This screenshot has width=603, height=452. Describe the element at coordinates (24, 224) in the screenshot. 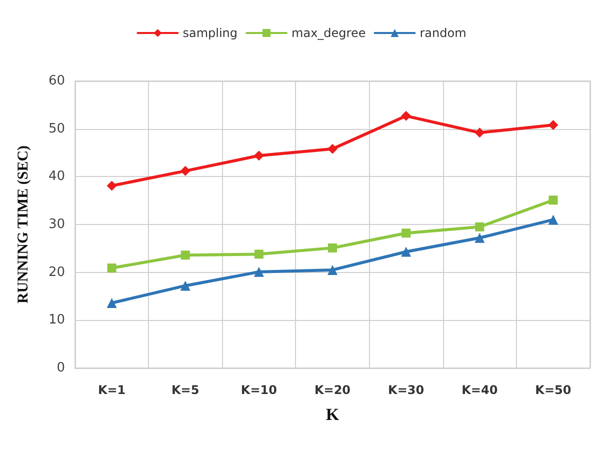

I see `y-axis-title: RUNNING TIME (SEC)` at that location.